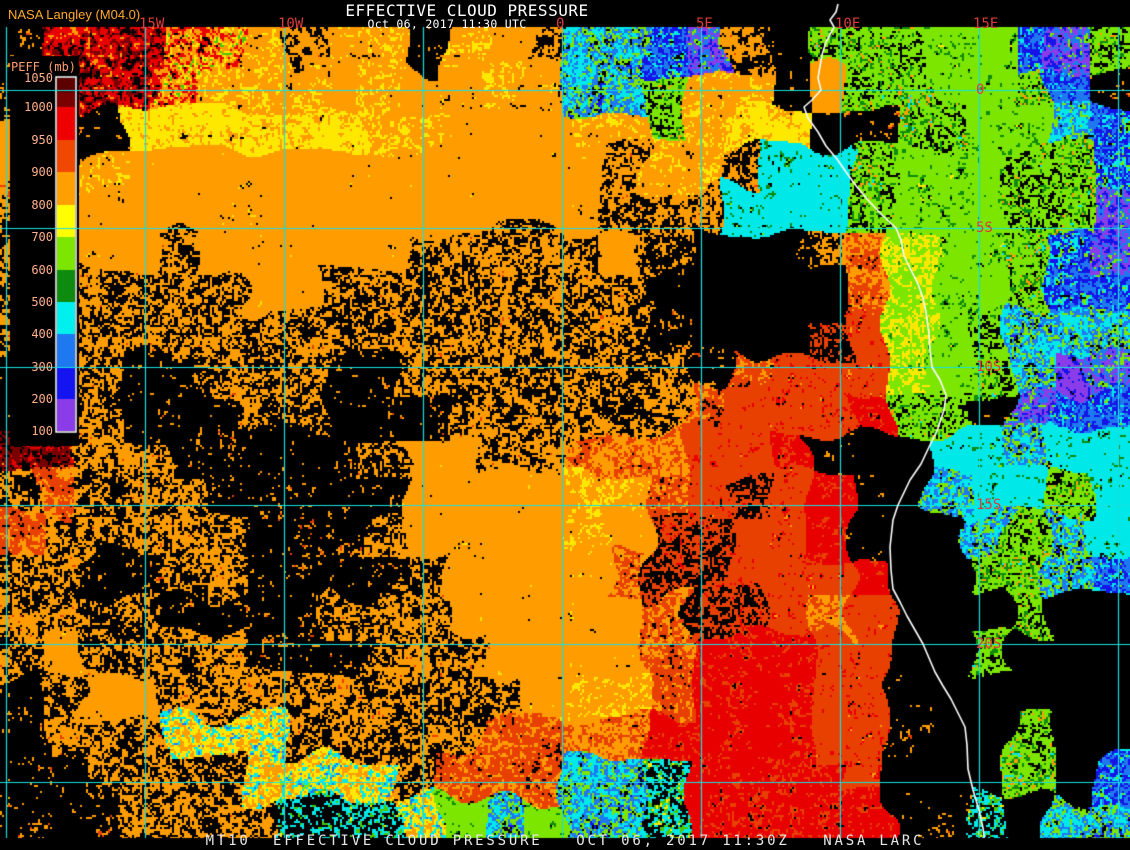 The width and height of the screenshot is (1130, 850). What do you see at coordinates (989, 505) in the screenshot?
I see `lat-label-15S: 15S` at bounding box center [989, 505].